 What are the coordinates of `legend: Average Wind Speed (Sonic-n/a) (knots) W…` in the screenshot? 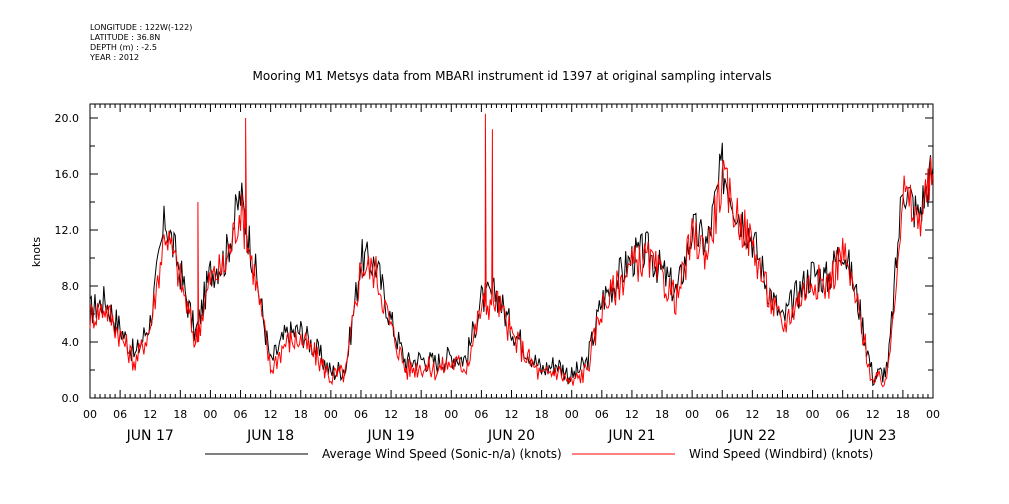 It's located at (539, 454).